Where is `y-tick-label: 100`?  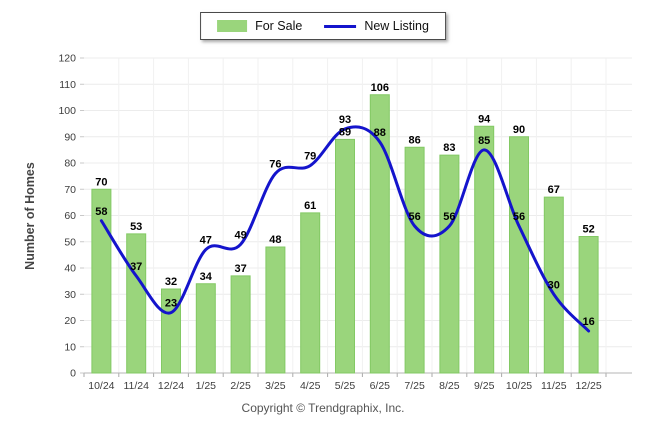 y-tick-label: 100 is located at coordinates (67, 111).